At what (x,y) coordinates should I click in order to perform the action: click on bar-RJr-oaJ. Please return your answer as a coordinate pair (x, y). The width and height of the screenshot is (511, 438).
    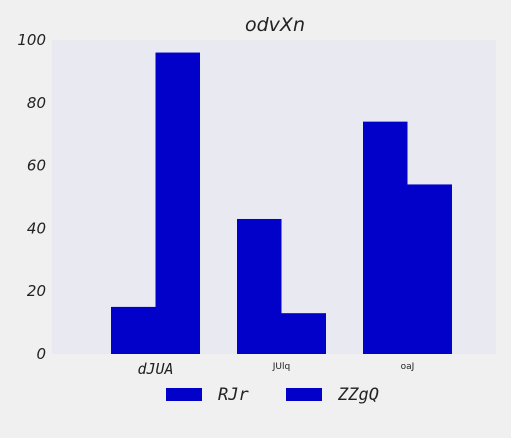
    Looking at the image, I should click on (385, 237).